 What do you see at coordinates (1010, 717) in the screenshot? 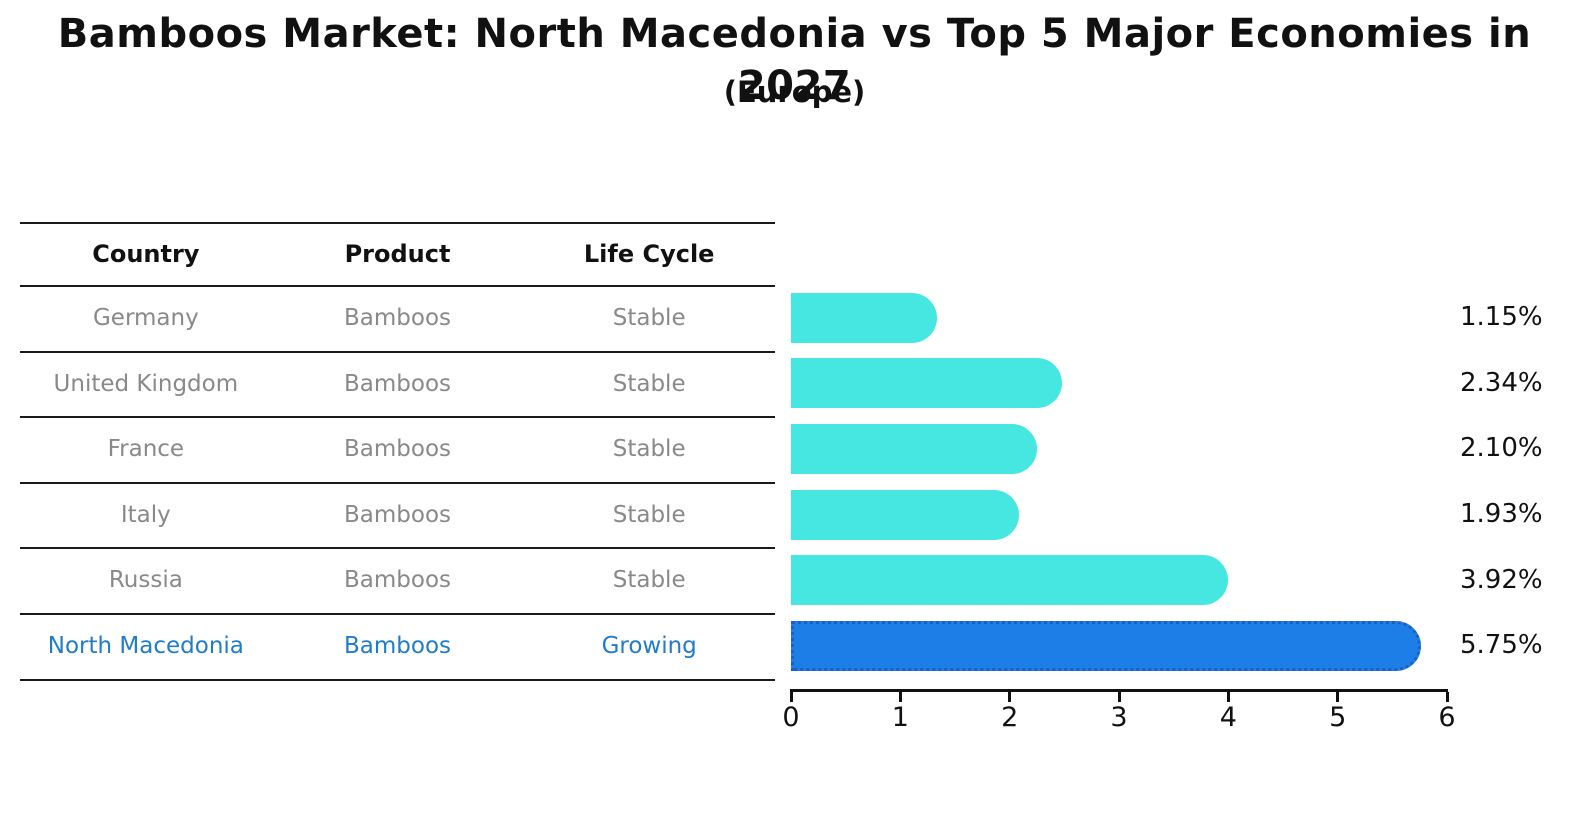
I see `x-axis-tick-label: 2` at bounding box center [1010, 717].